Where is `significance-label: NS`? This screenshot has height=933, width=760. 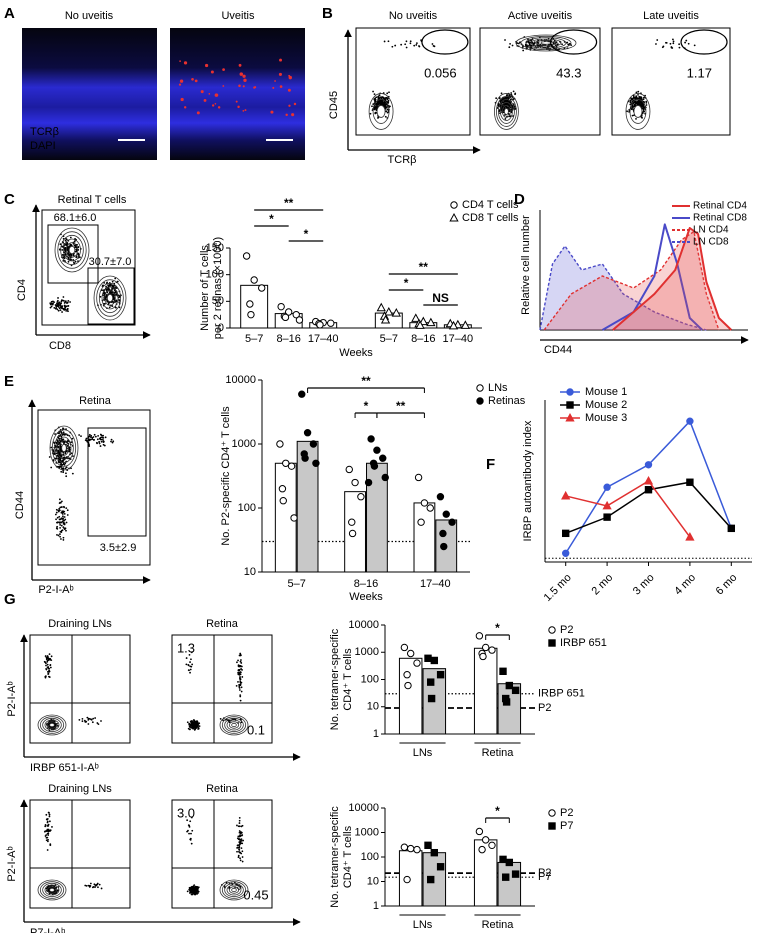
significance-label: NS is located at coordinates (440, 298).